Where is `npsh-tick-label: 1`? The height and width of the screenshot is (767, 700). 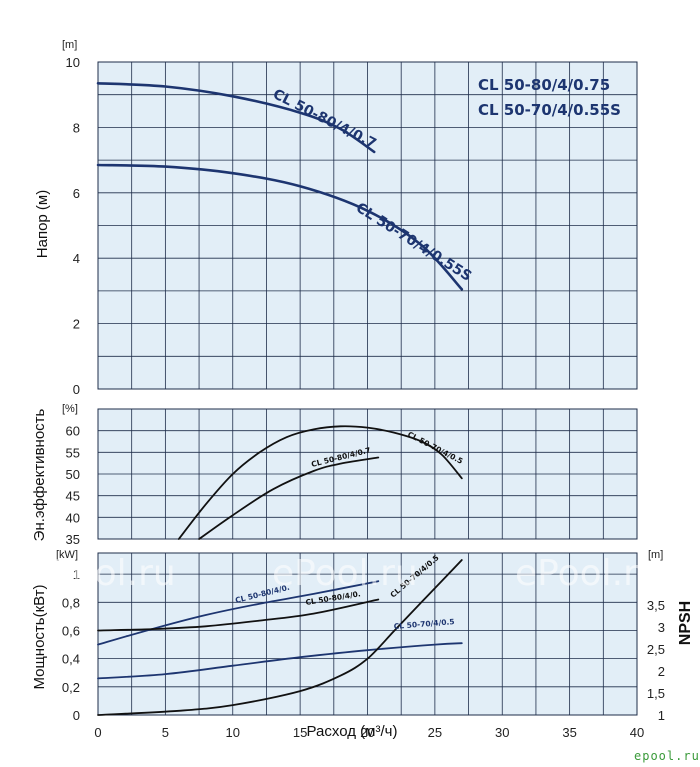 npsh-tick-label: 1 is located at coordinates (661, 715).